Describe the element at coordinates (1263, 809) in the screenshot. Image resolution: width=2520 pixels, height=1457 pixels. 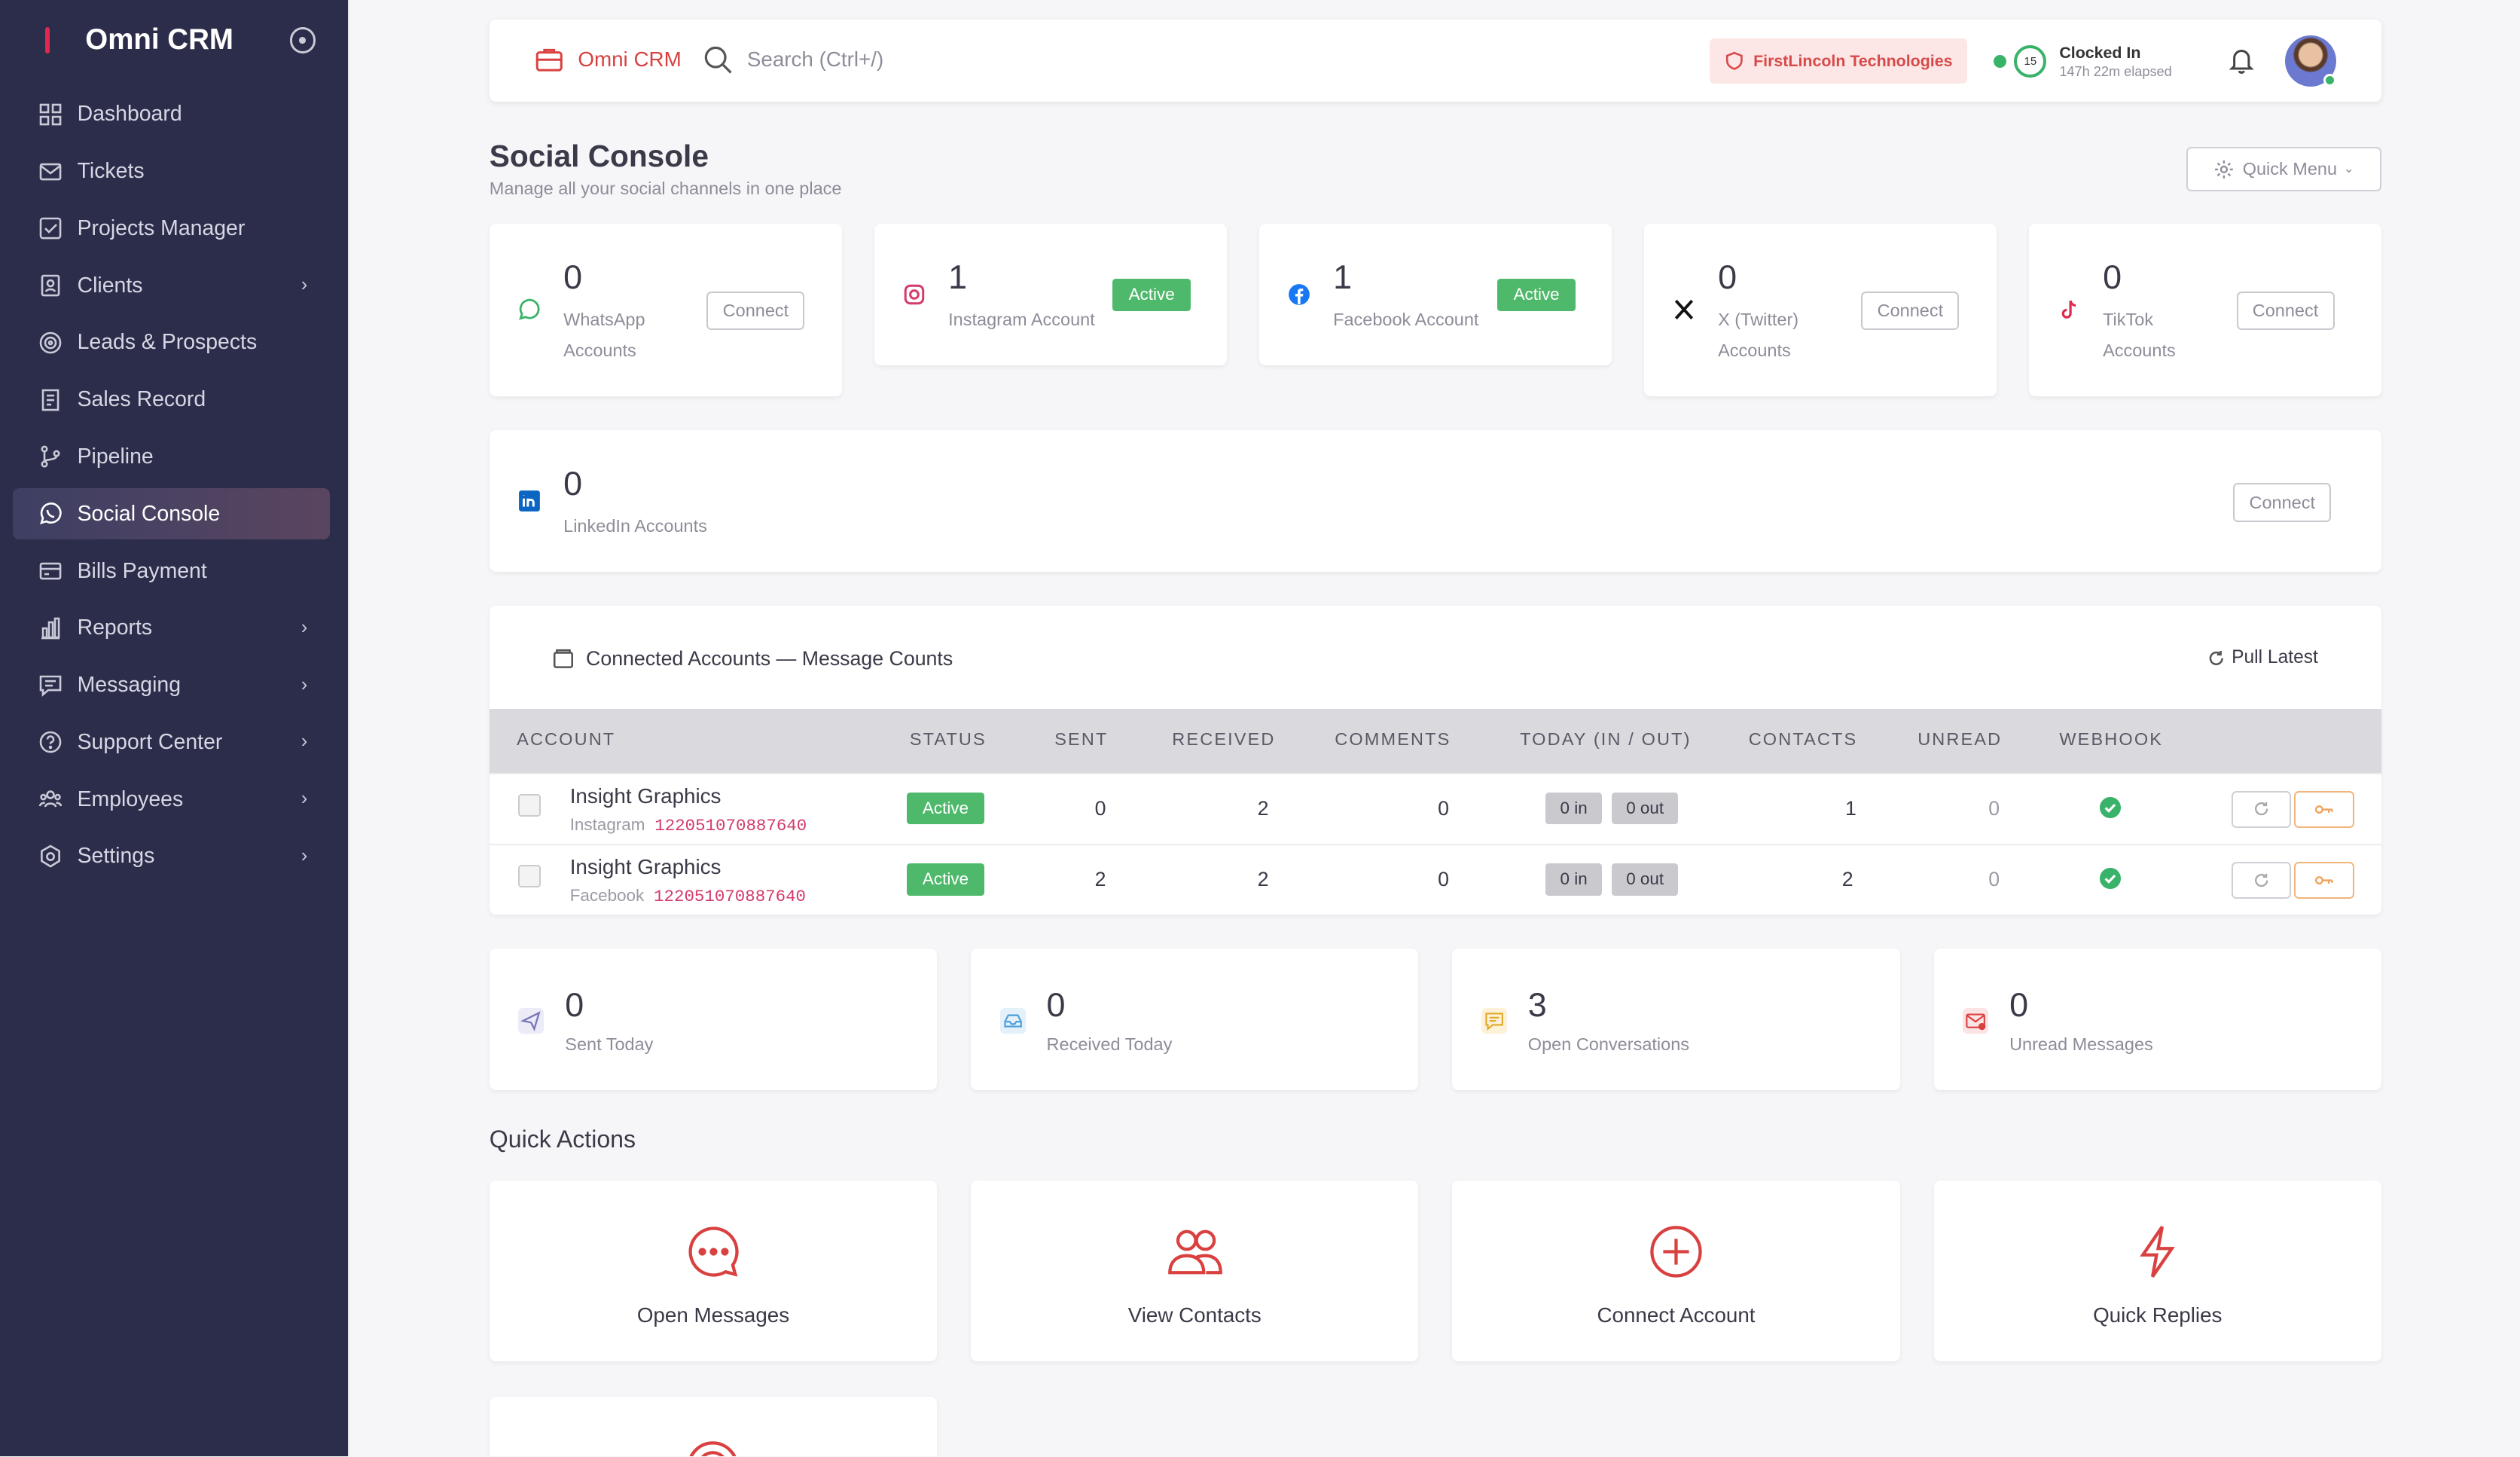
I see `received-count: 2` at that location.